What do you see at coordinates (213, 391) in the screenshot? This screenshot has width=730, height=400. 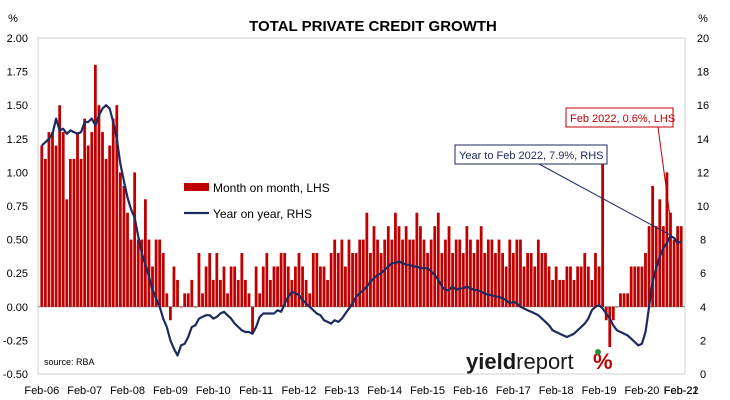 I see `x-tick-label: Feb-10` at bounding box center [213, 391].